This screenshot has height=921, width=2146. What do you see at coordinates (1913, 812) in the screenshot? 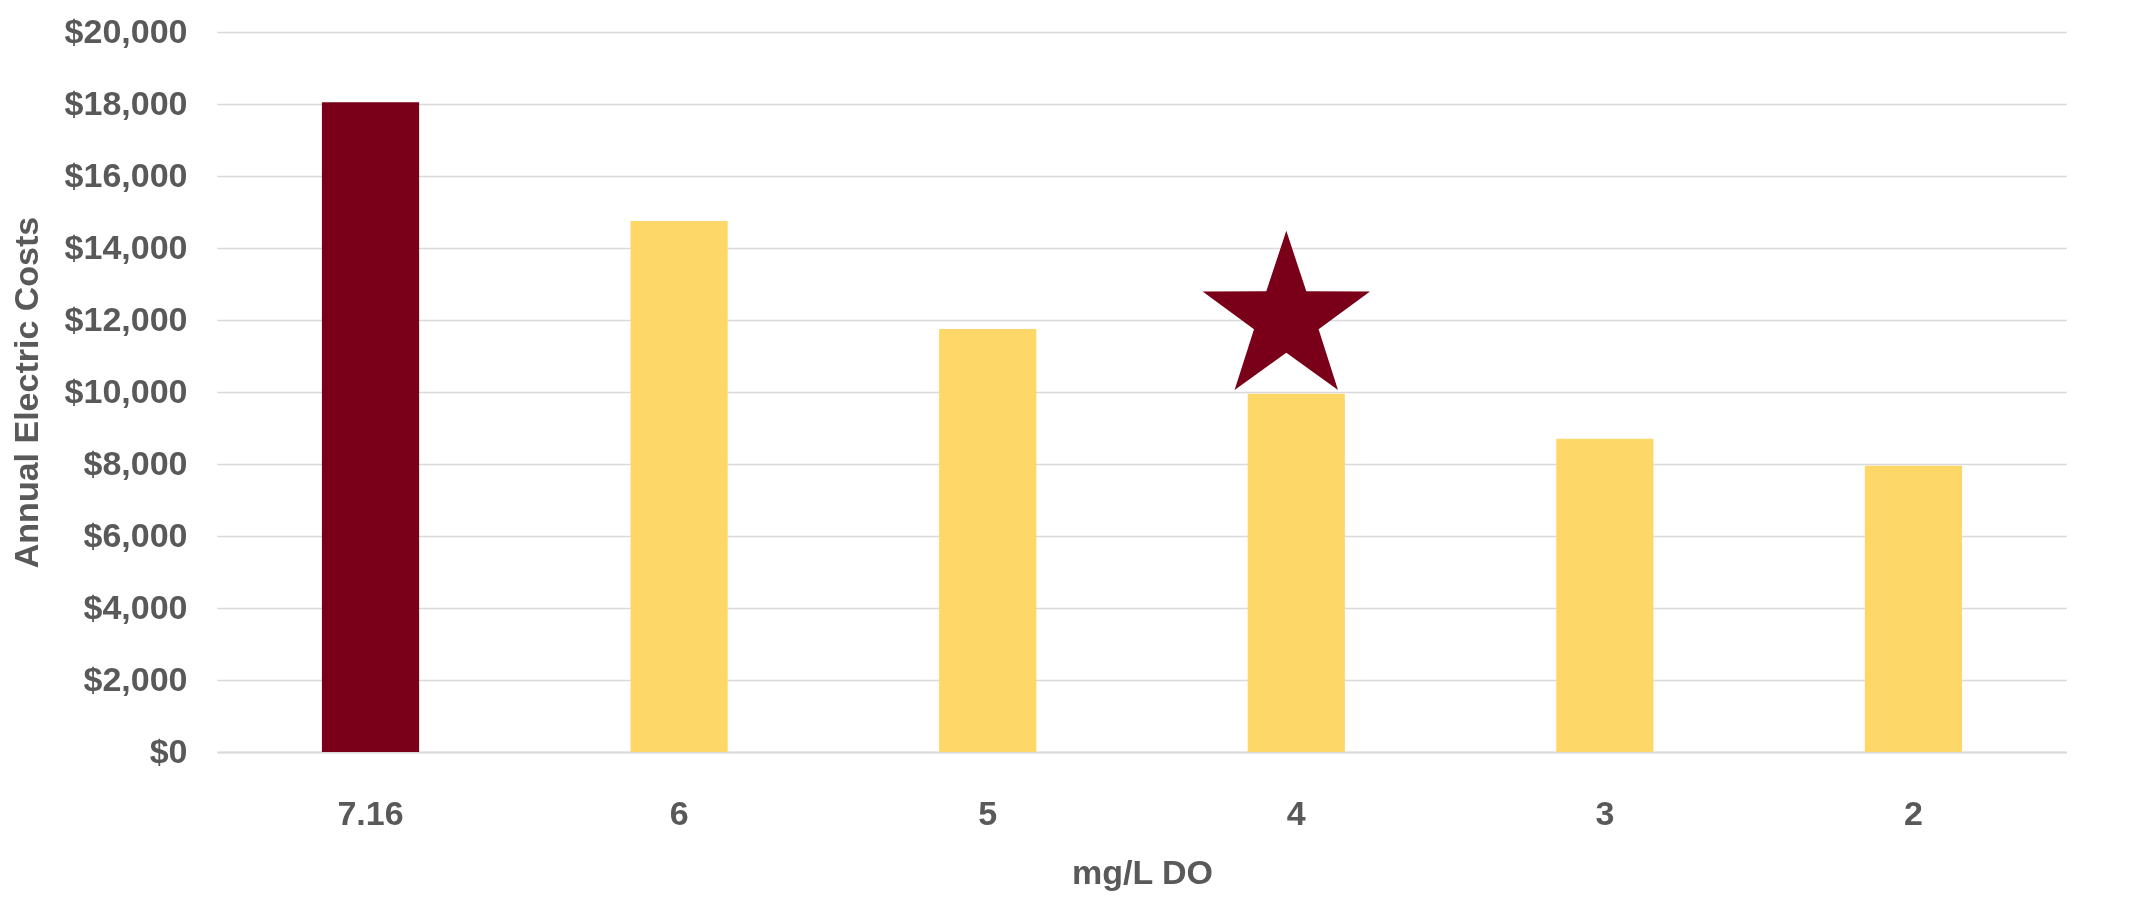
I see `x-tick-label: 2` at bounding box center [1913, 812].